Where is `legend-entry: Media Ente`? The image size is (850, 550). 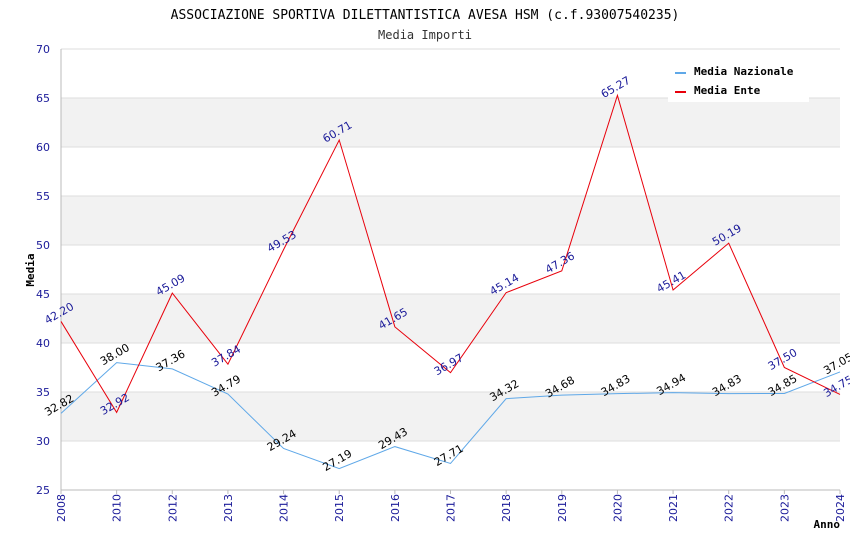 legend-entry: Media Ente is located at coordinates (727, 90).